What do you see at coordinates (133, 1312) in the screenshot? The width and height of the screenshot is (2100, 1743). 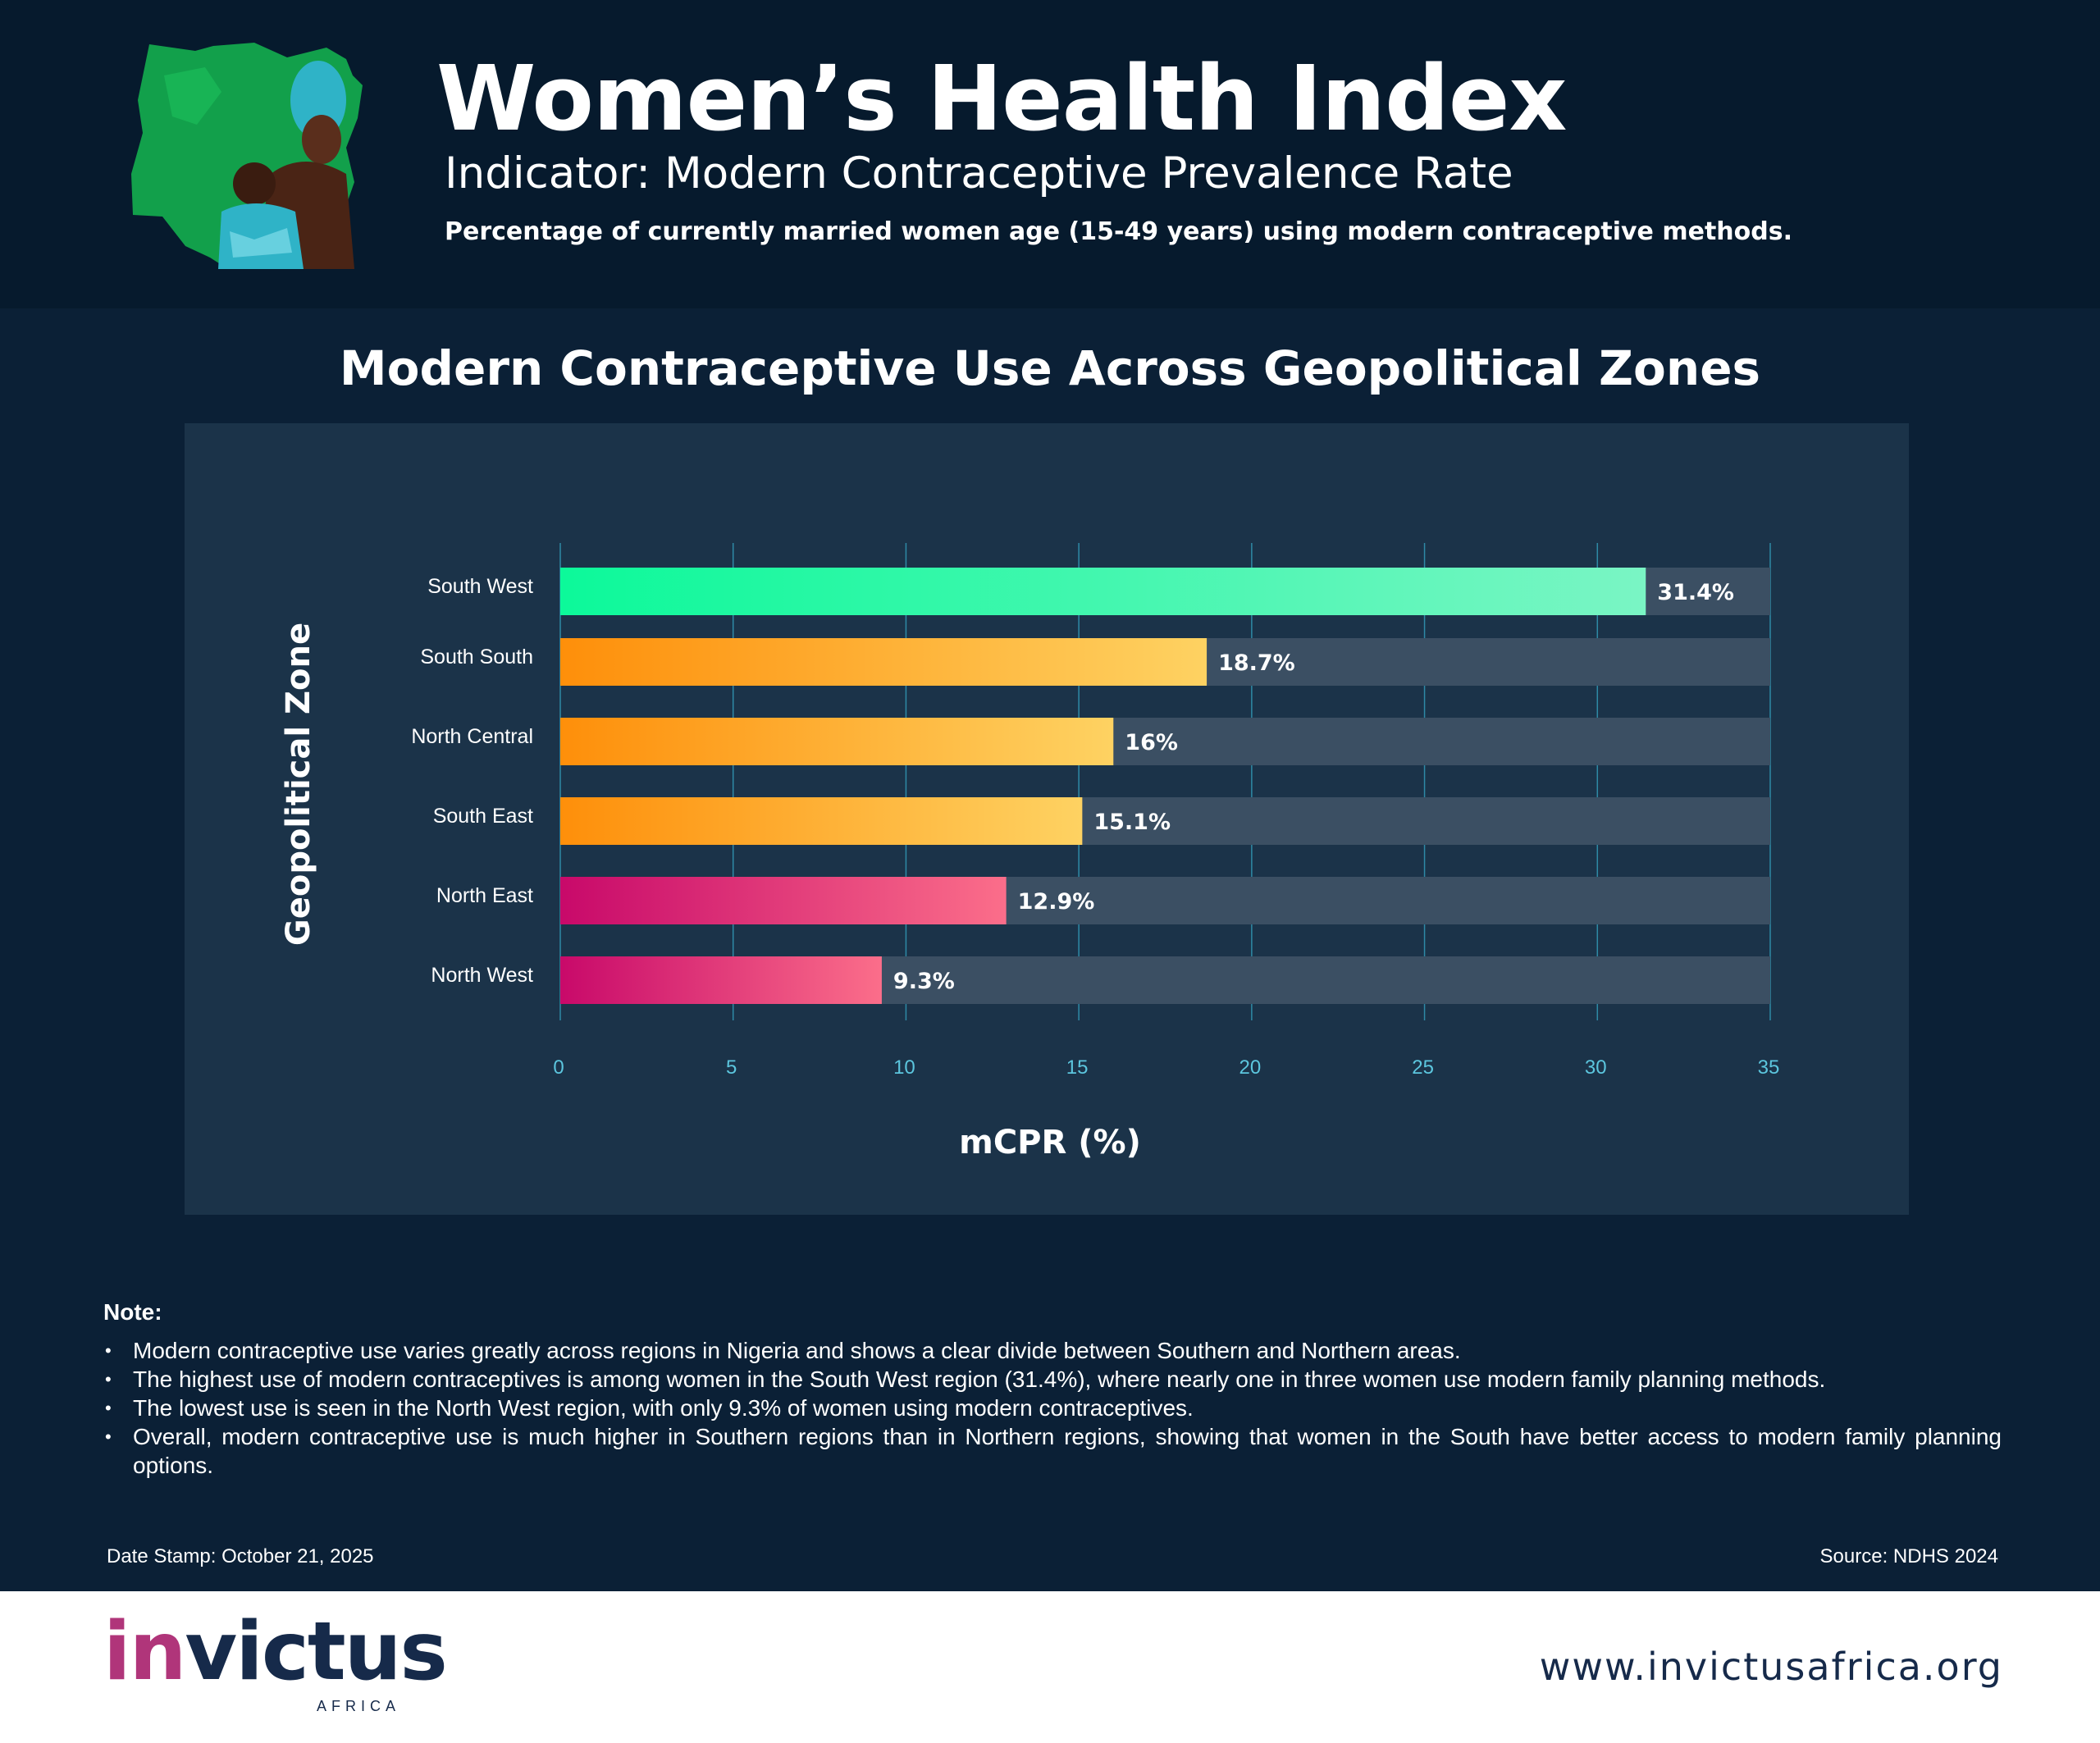 I see `notes-heading: Note:` at bounding box center [133, 1312].